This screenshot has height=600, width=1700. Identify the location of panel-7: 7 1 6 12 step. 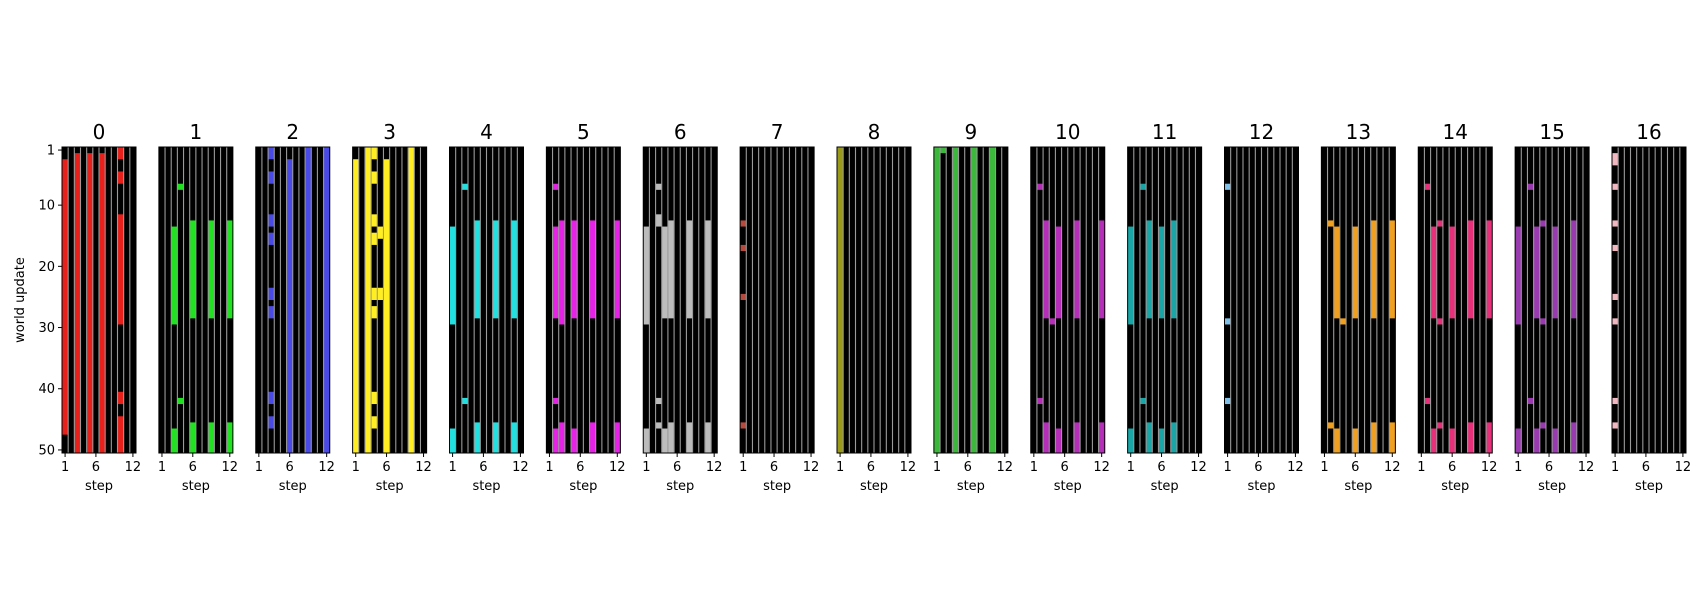
(779, 307).